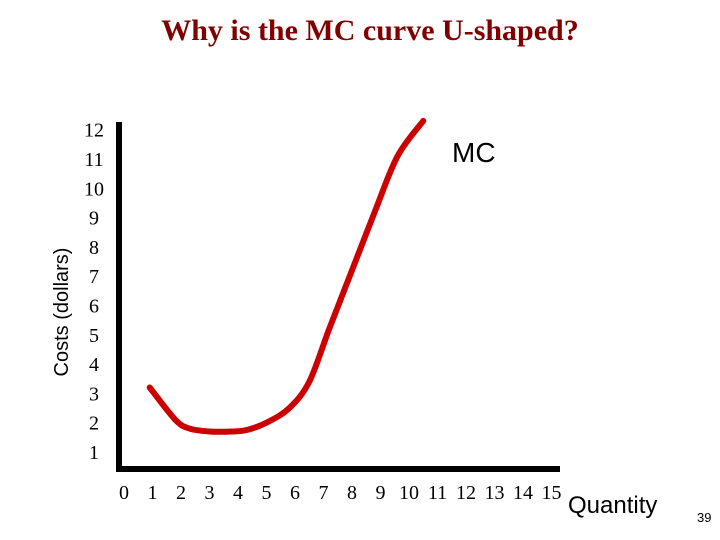 This screenshot has width=720, height=540. Describe the element at coordinates (94, 336) in the screenshot. I see `y-tick-label: 5` at that location.